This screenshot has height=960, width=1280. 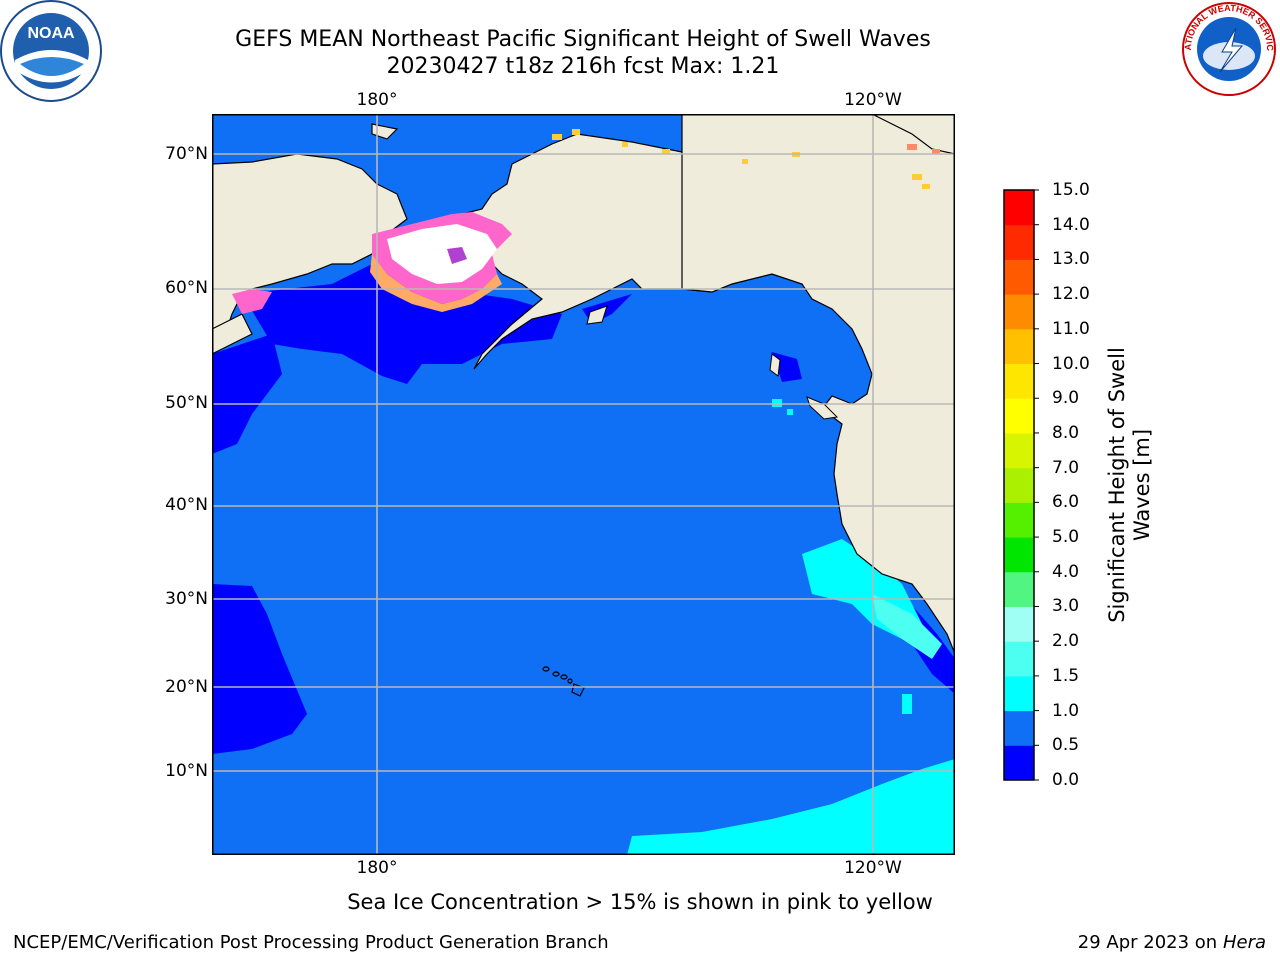 What do you see at coordinates (1142, 485) in the screenshot?
I see `colorbar-label-line2: Waves [m]` at bounding box center [1142, 485].